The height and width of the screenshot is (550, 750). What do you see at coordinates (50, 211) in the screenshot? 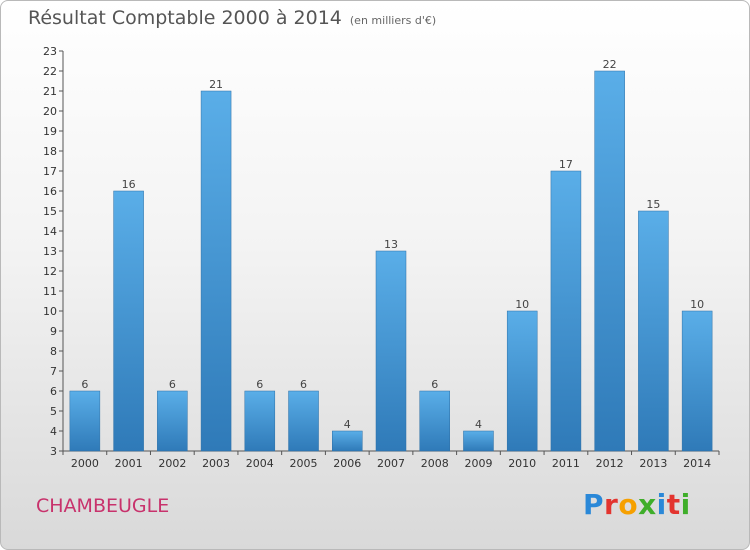
I see `y-tick-label: 15` at bounding box center [50, 211].